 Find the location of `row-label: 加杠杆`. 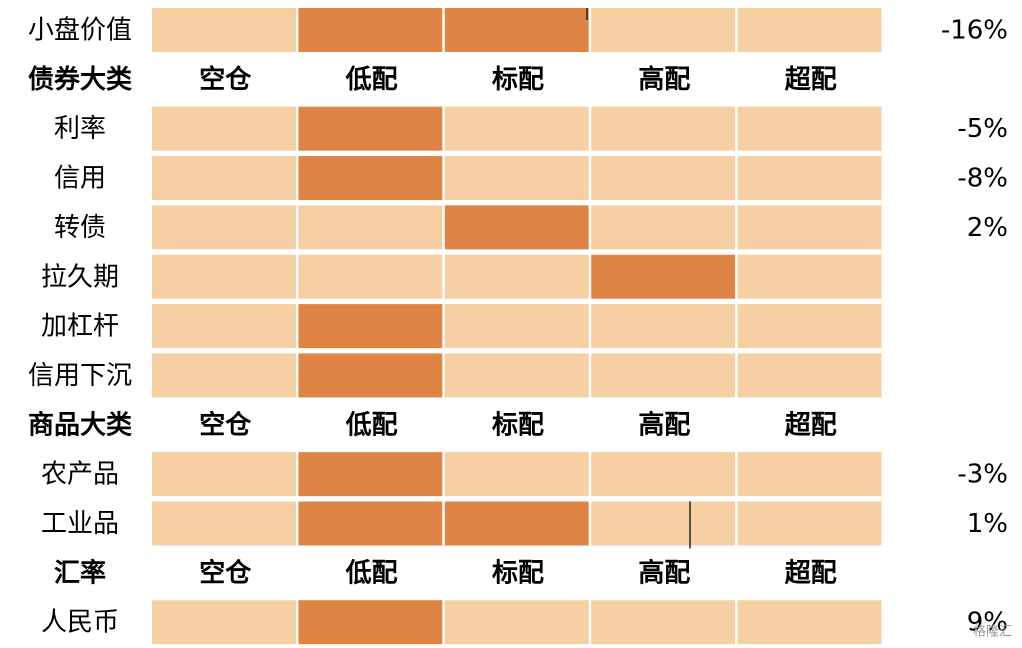

row-label: 加杠杆 is located at coordinates (80, 327).